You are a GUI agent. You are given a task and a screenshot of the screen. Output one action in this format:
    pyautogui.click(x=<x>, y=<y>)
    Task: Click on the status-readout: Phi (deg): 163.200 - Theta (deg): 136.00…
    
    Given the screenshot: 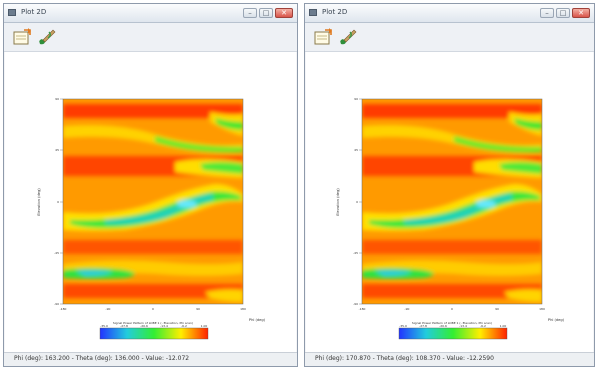 What is the action you would take?
    pyautogui.click(x=102, y=358)
    